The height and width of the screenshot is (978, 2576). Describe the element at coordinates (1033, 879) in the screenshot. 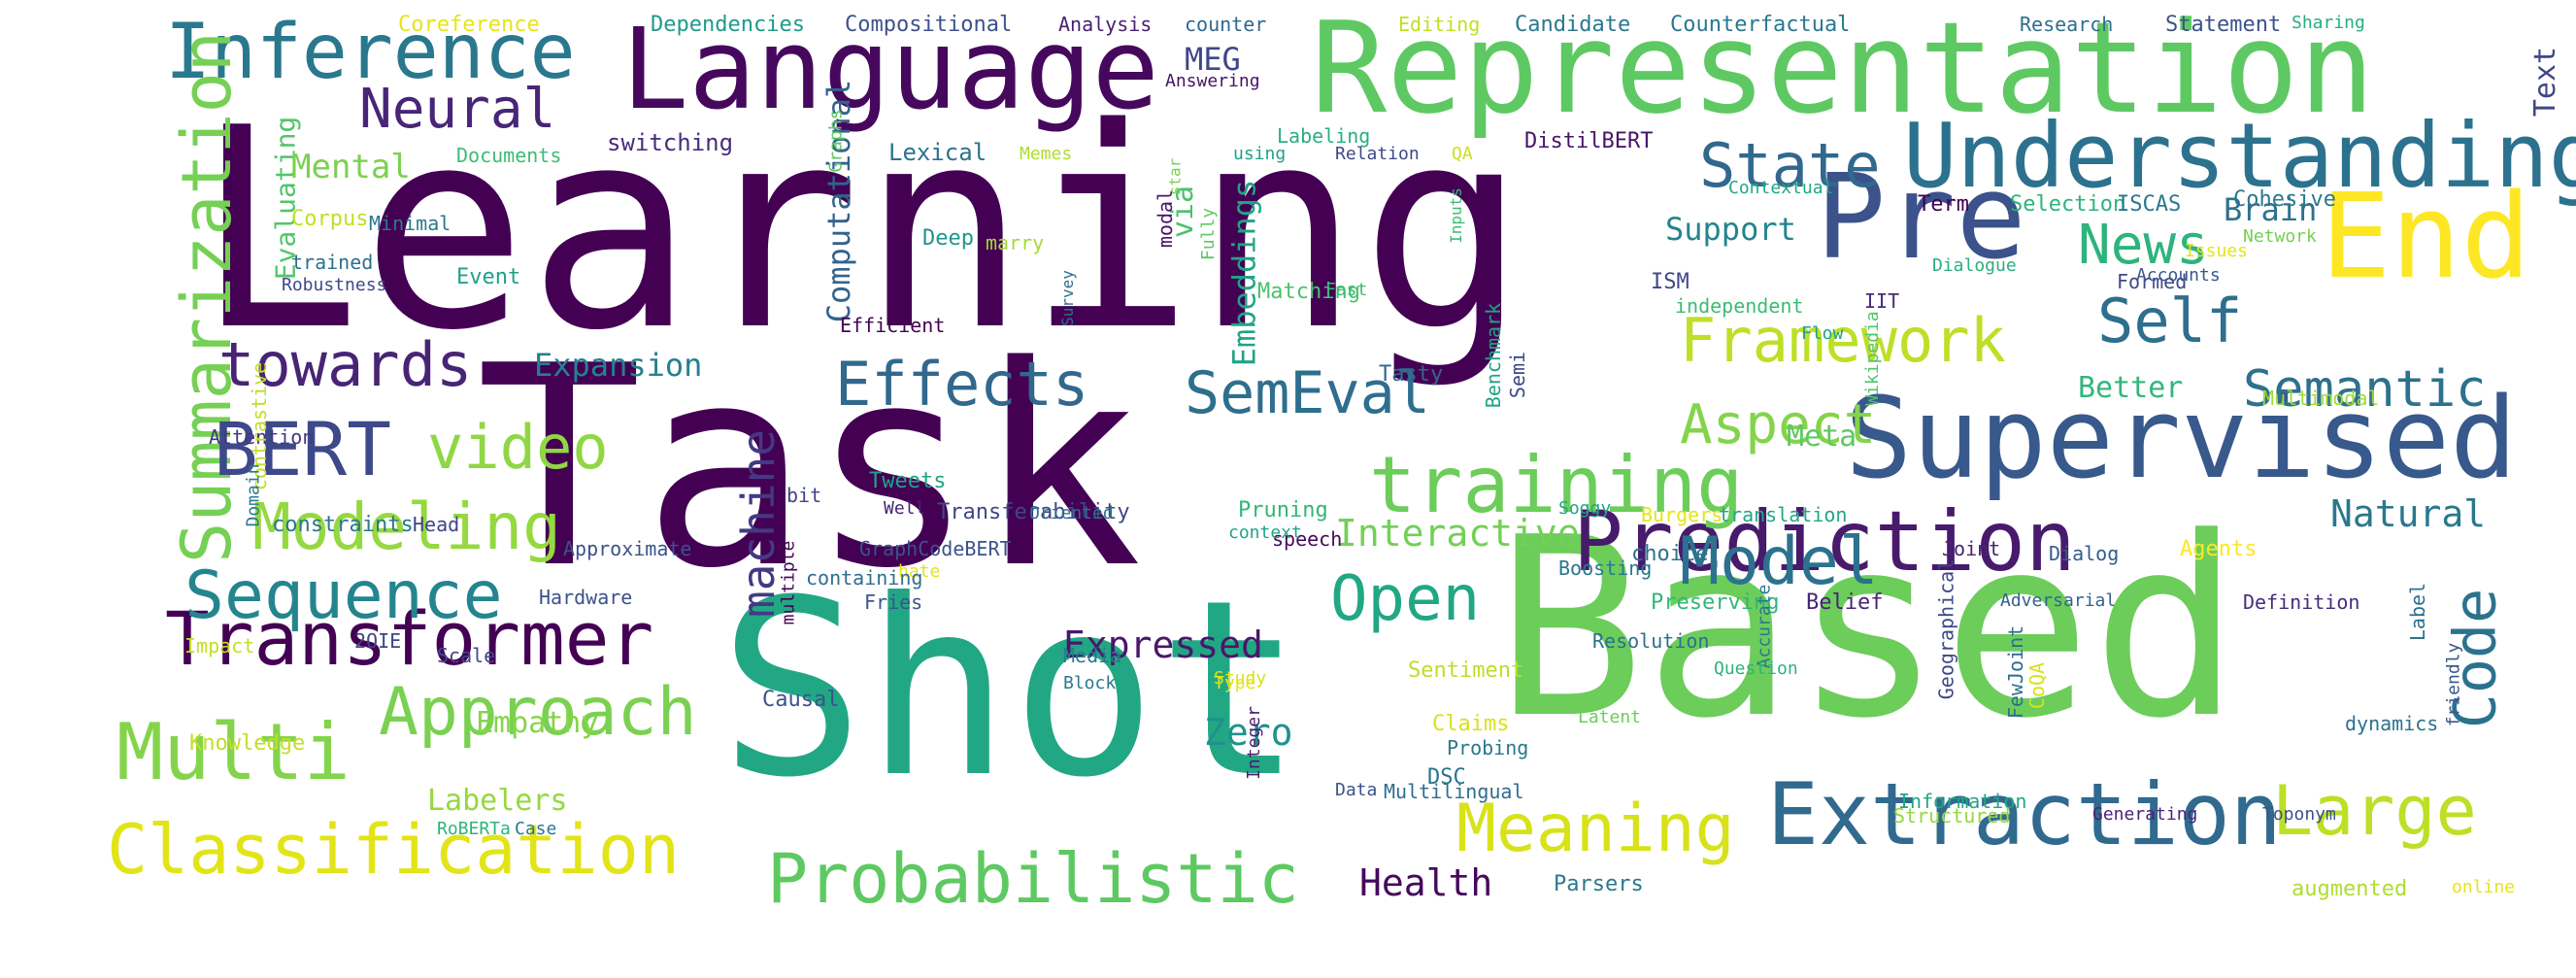

I see `word: Probabilistic` at that location.